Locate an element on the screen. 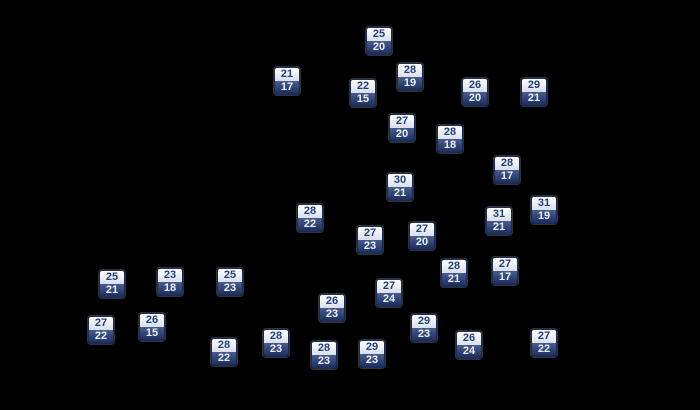 The width and height of the screenshot is (700, 410). temperature-marker: 23 18 is located at coordinates (170, 282).